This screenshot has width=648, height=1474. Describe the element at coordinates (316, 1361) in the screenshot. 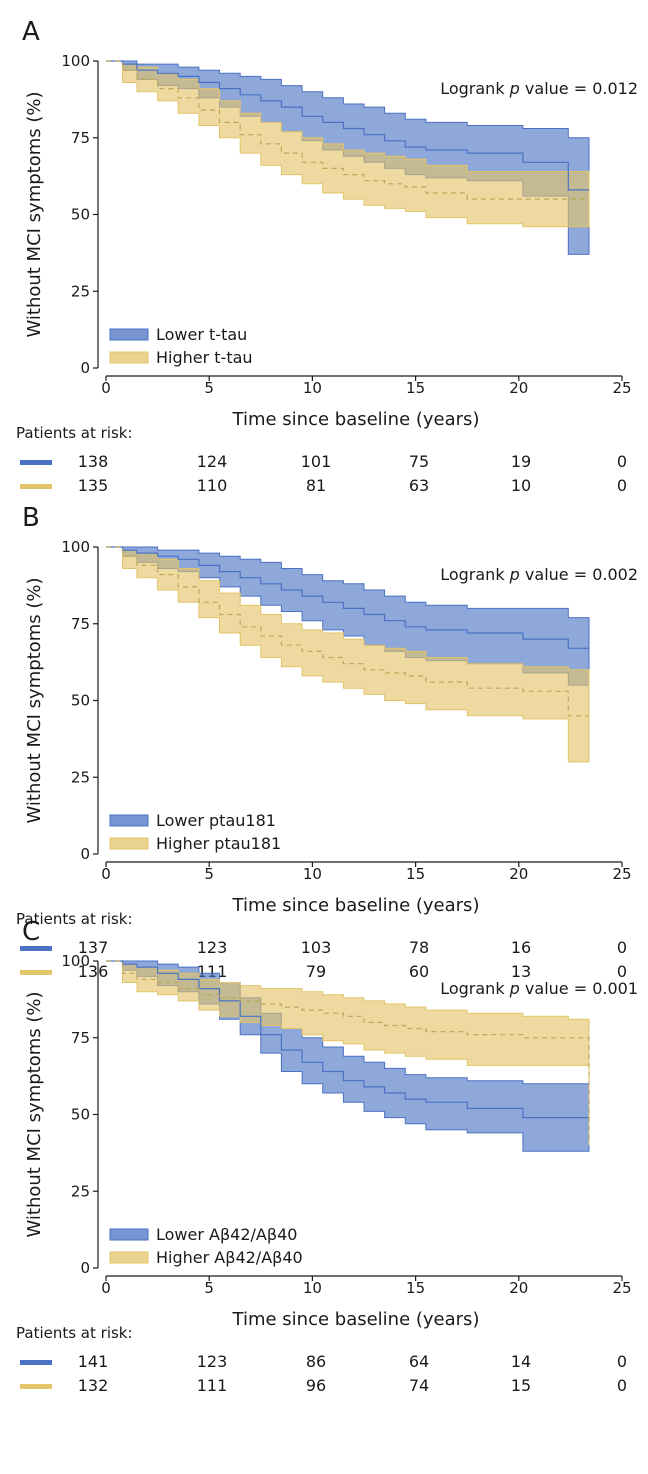

I see `at-risk-count: 86` at that location.